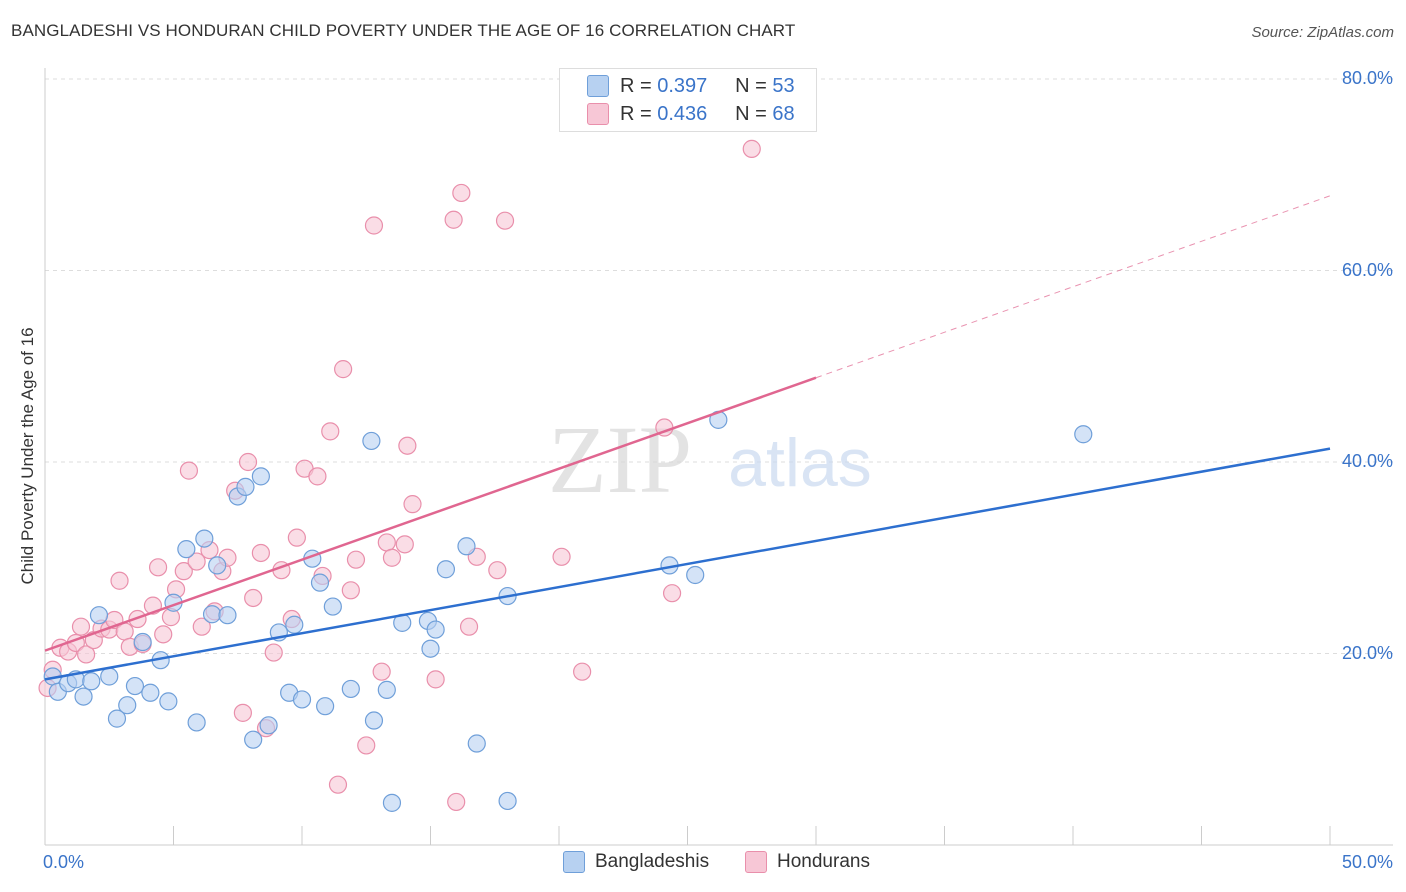  What do you see at coordinates (1367, 461) in the screenshot?
I see `y-tick-label: 40.0%` at bounding box center [1367, 461].